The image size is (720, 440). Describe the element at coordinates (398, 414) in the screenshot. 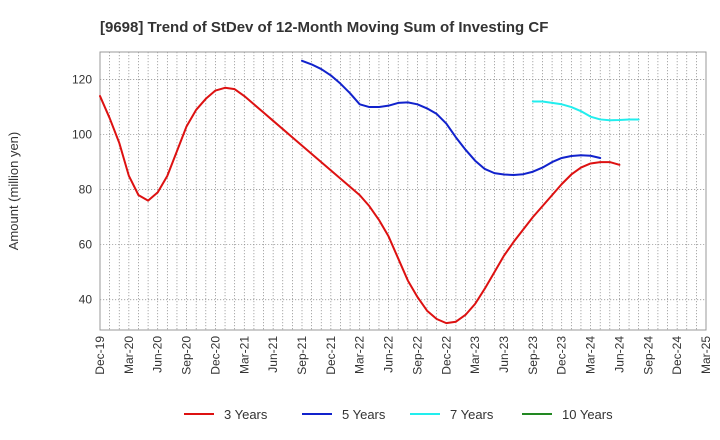

I see `legend: 3 Years 5 Years 7 Years 10 Years` at that location.